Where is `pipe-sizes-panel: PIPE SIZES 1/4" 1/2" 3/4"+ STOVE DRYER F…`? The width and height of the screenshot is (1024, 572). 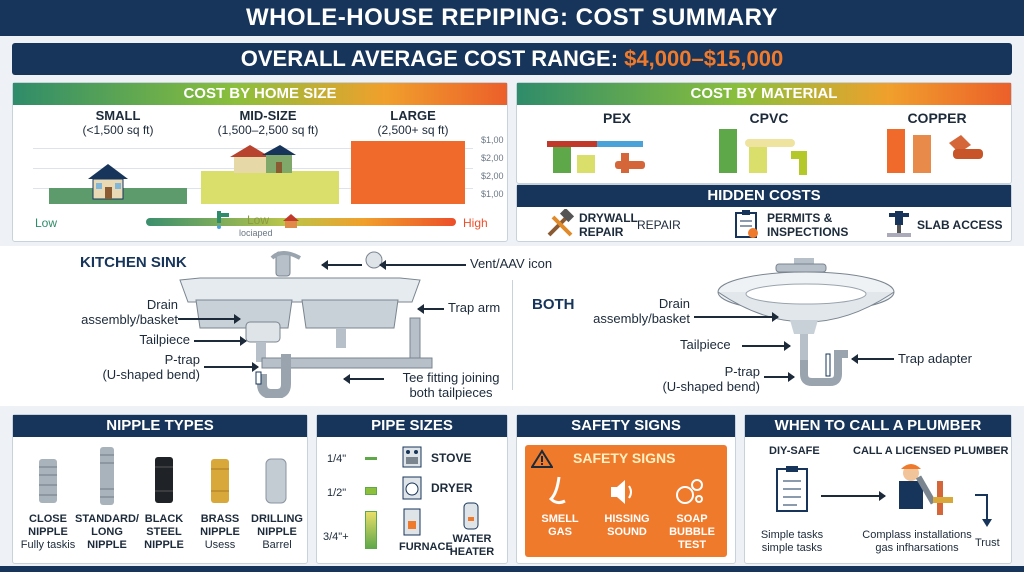
pipe-sizes-panel: PIPE SIZES 1/4" 1/2" 3/4"+ STOVE DRYER F… is located at coordinates (412, 489).